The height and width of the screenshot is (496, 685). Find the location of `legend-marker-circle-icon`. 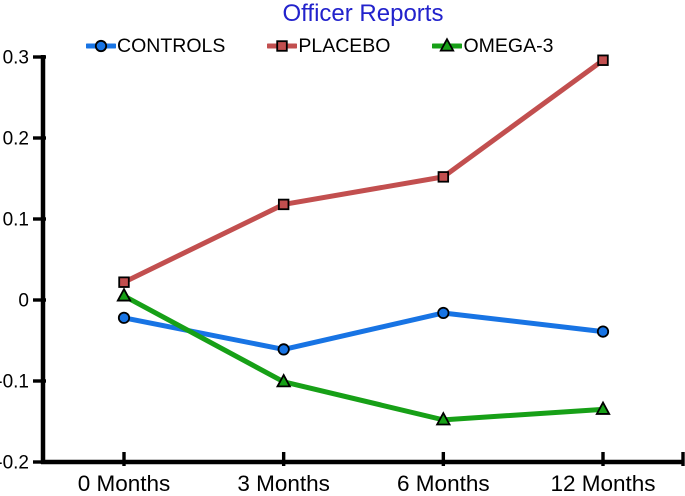

legend-marker-circle-icon is located at coordinates (101, 46).